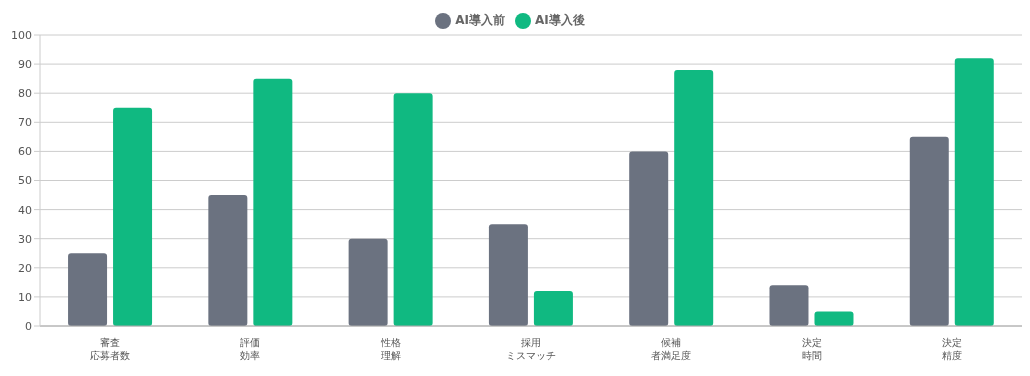  Describe the element at coordinates (25, 94) in the screenshot. I see `y-tick-label: 80` at that location.